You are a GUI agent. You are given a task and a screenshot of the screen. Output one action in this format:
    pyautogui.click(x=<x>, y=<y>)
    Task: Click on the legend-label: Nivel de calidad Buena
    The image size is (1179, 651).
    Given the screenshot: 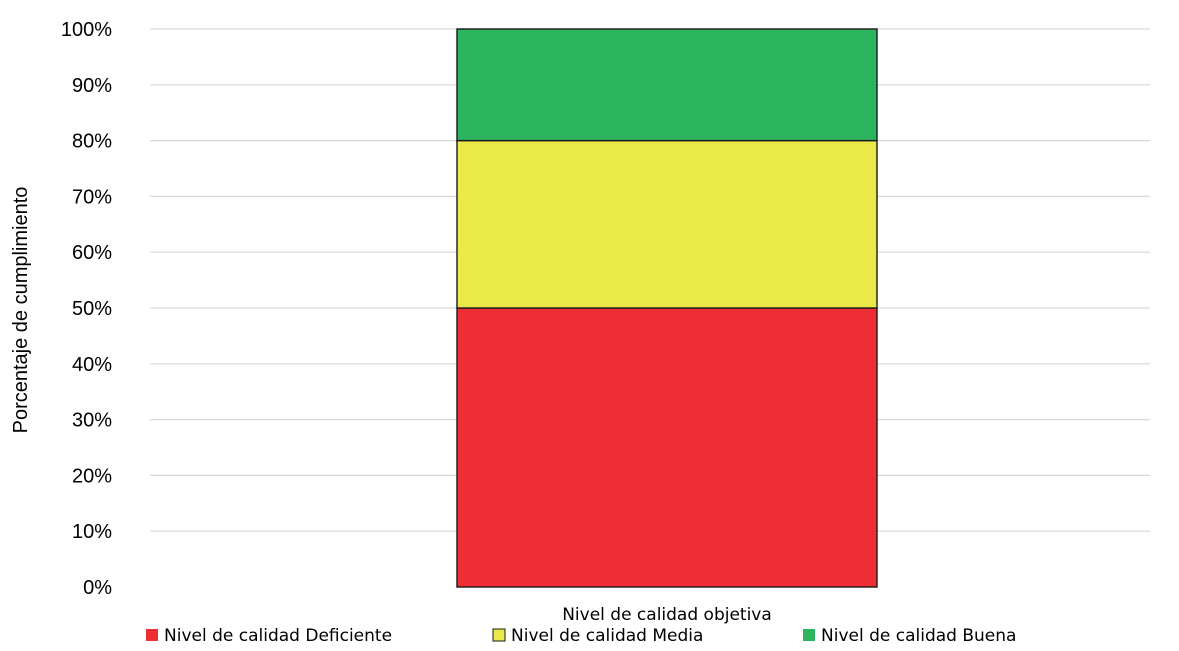 What is the action you would take?
    pyautogui.click(x=918, y=636)
    